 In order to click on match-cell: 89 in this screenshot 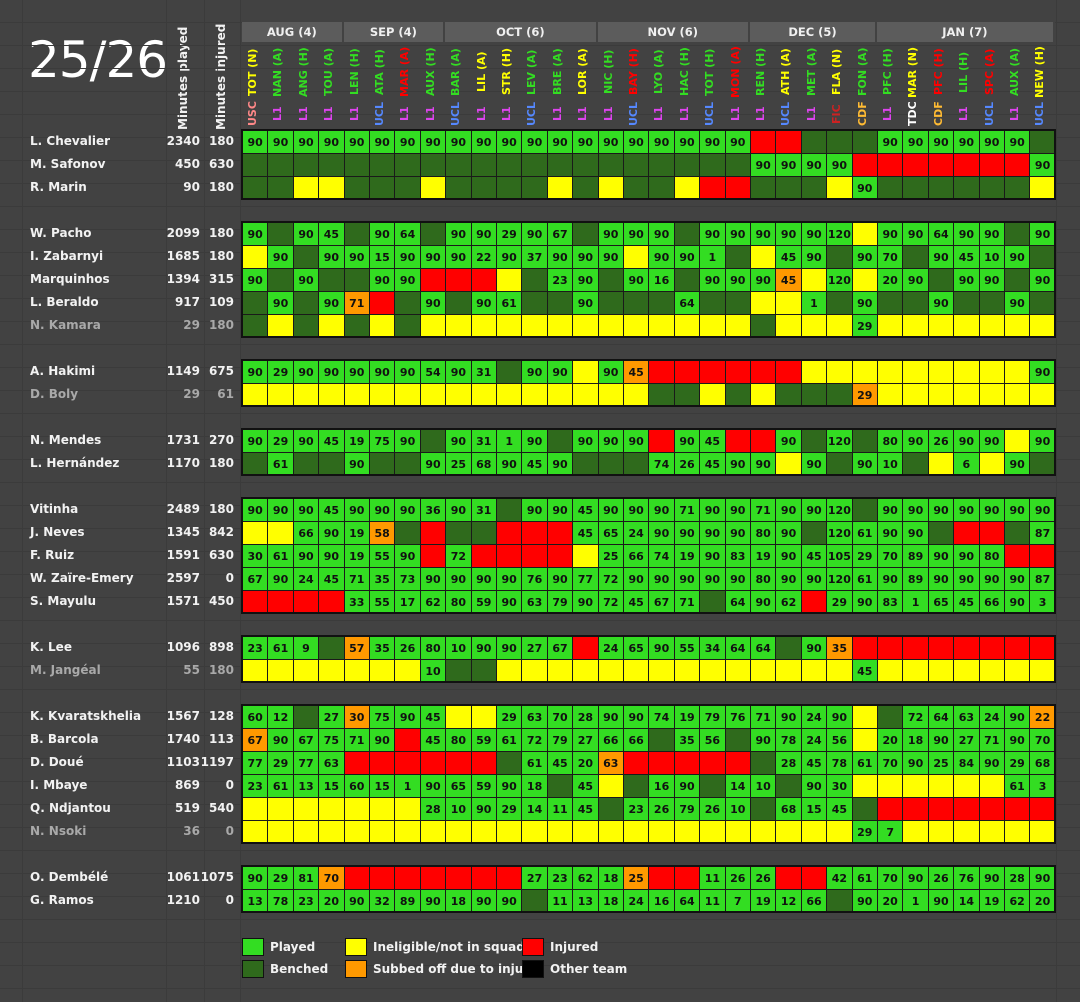, I will do `click(915, 579)`.